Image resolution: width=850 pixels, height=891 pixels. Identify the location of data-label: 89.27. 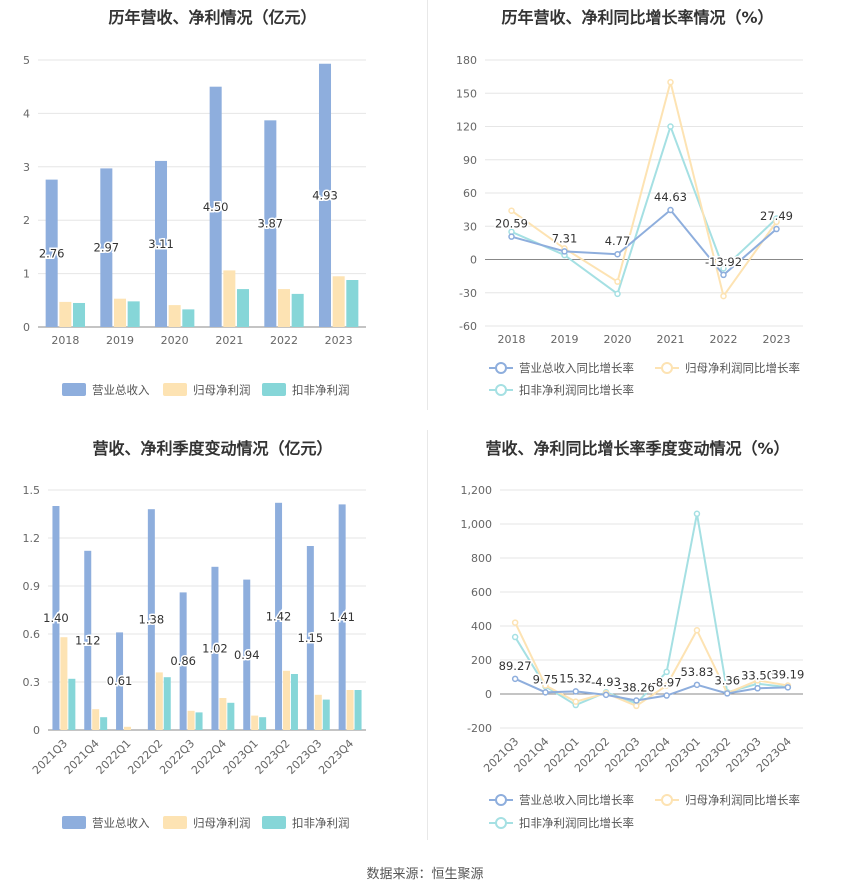
(515, 666).